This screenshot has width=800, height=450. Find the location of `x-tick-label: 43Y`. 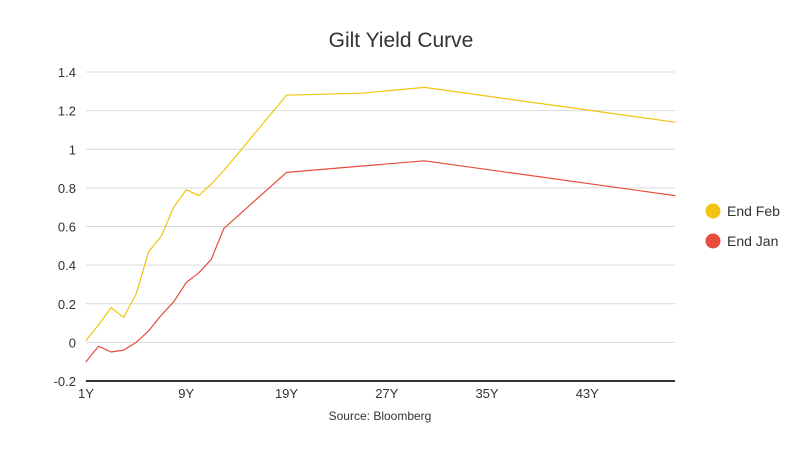

x-tick-label: 43Y is located at coordinates (587, 393).